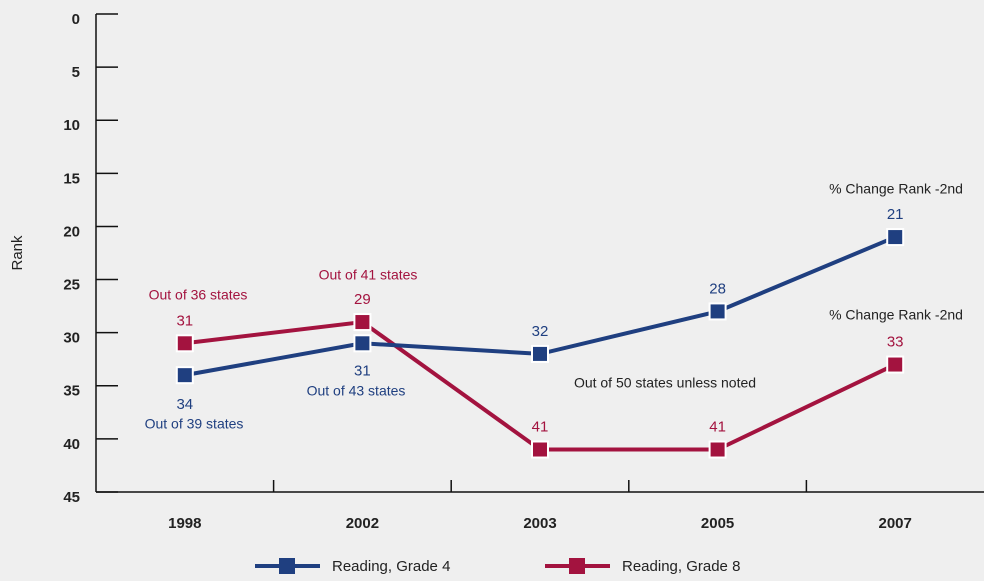 This screenshot has height=581, width=984. What do you see at coordinates (71, 231) in the screenshot?
I see `y-tick-label: 20` at bounding box center [71, 231].